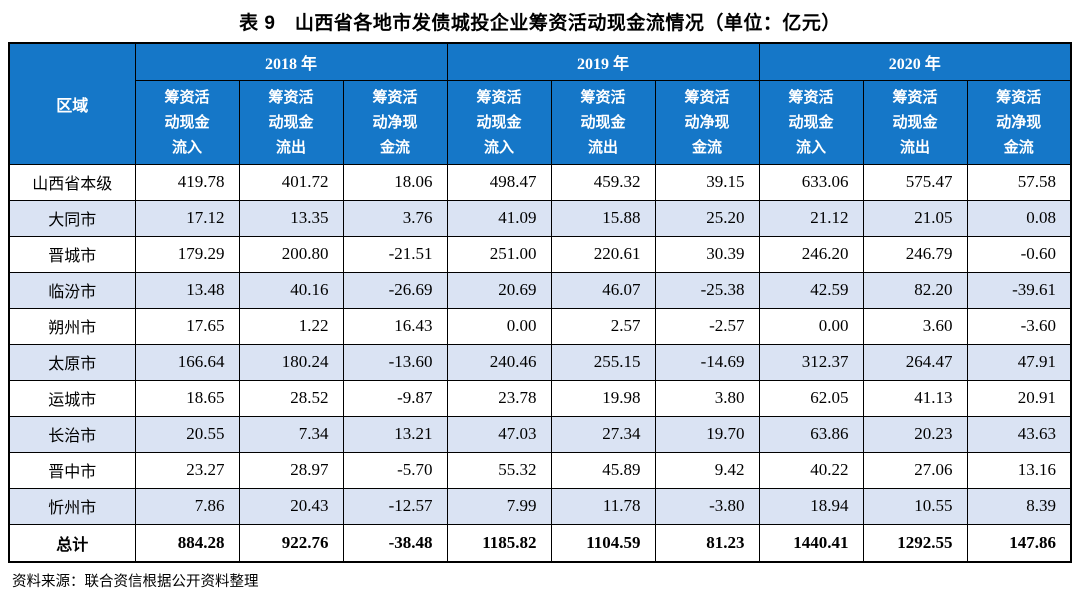 The width and height of the screenshot is (1080, 604). What do you see at coordinates (395, 290) in the screenshot?
I see `value-cell: -26.69` at bounding box center [395, 290].